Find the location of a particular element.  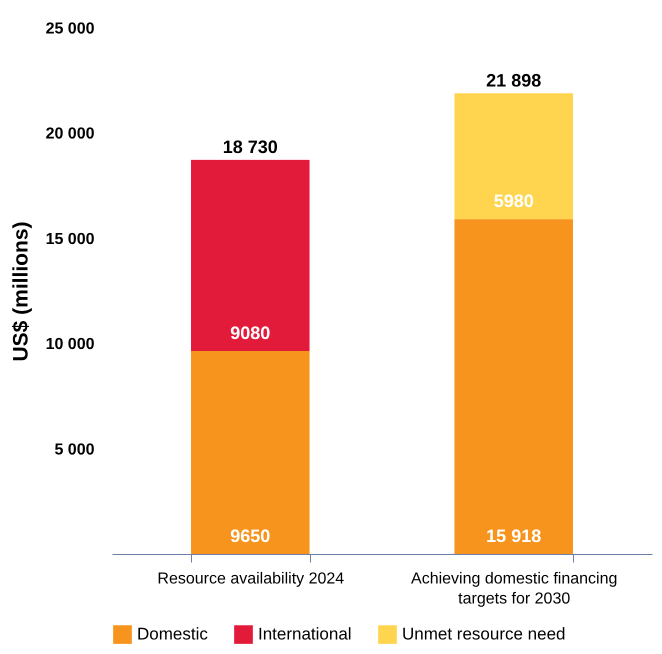

y-tick-label: 25 000 is located at coordinates (70, 29).